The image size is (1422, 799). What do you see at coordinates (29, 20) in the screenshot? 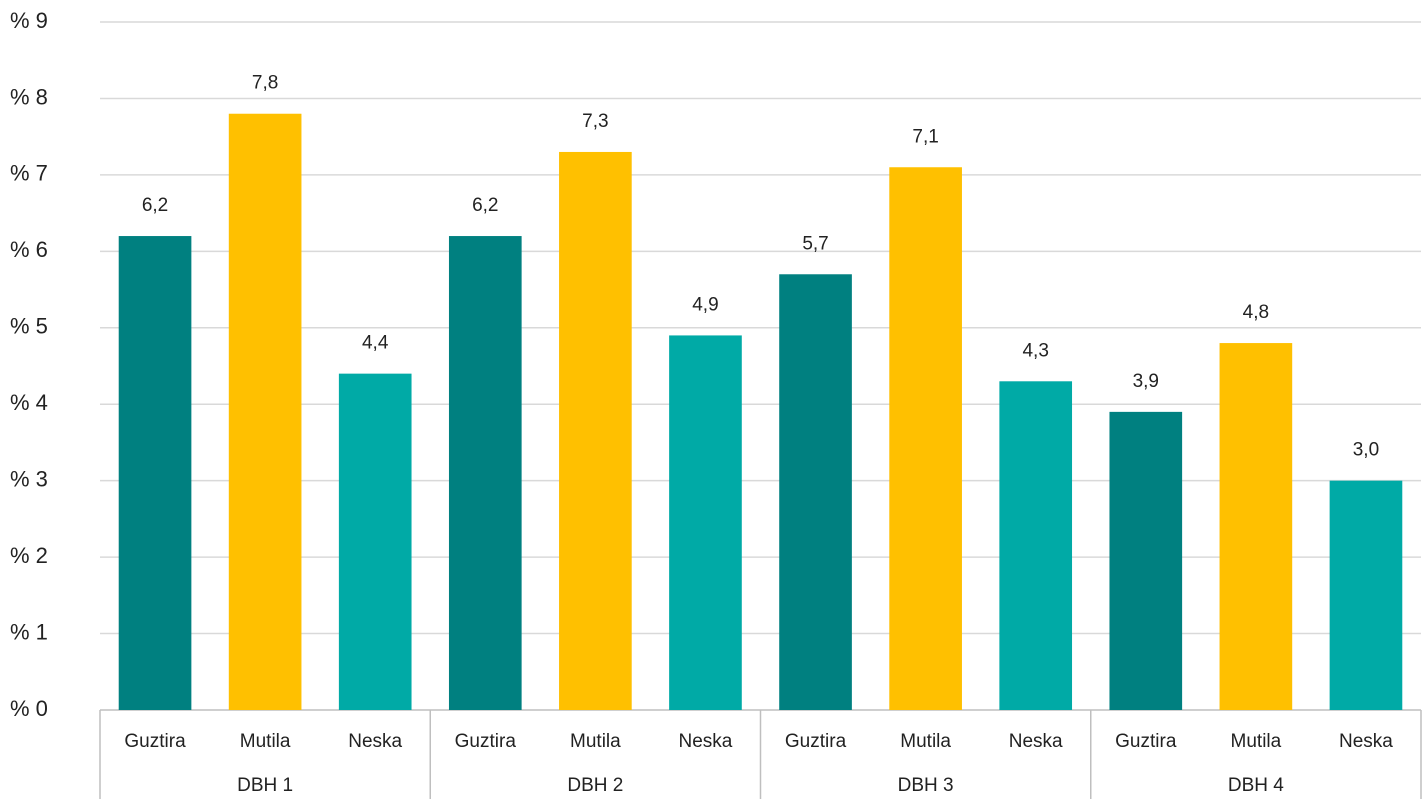
I see `y-tick-label: % 9` at bounding box center [29, 20].